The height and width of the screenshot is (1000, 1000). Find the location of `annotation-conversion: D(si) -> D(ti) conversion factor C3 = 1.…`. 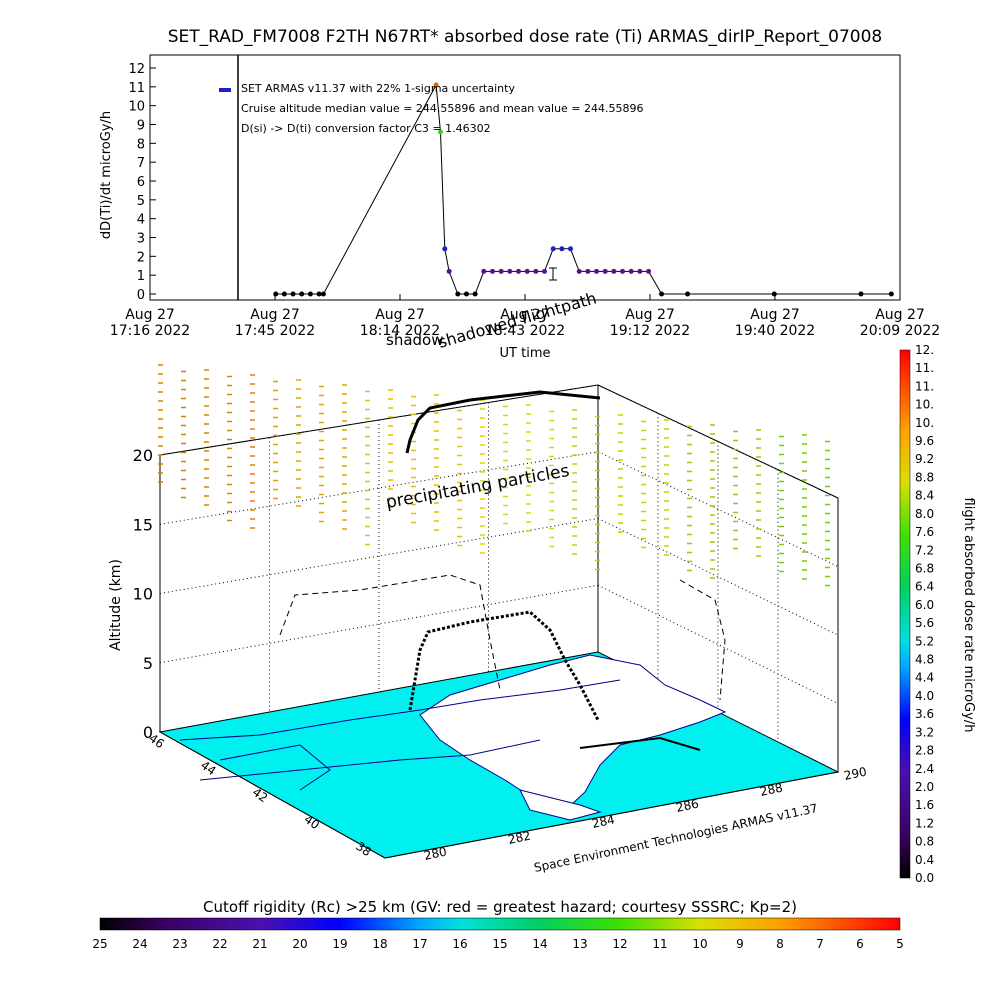

annotation-conversion: D(si) -> D(ti) conversion factor C3 = 1.… is located at coordinates (366, 128).